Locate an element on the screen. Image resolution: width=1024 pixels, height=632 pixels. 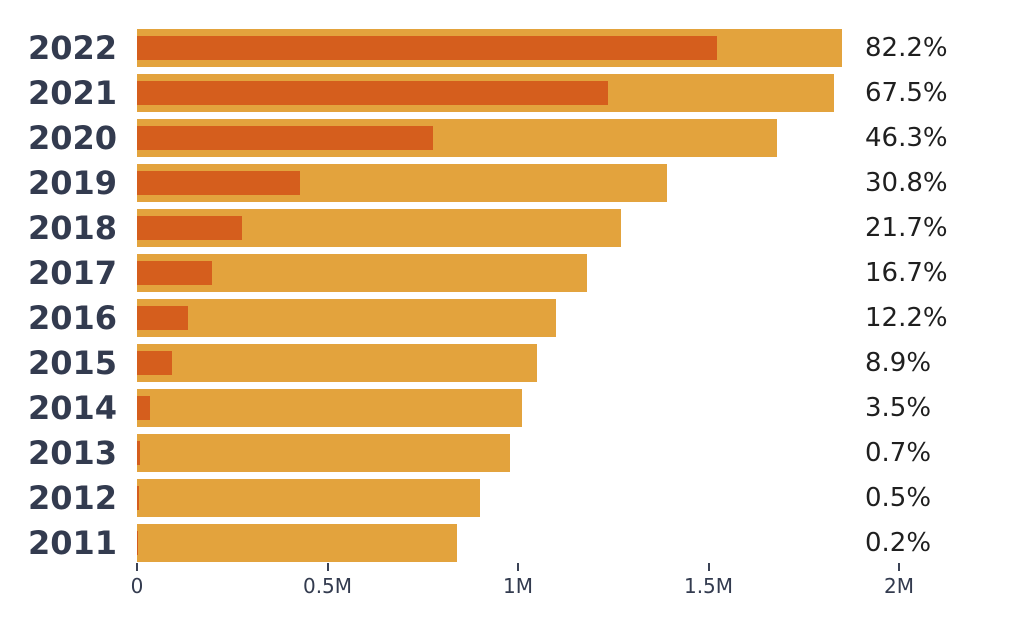
chart-row: 2018 21.7% is located at coordinates (512, 228).